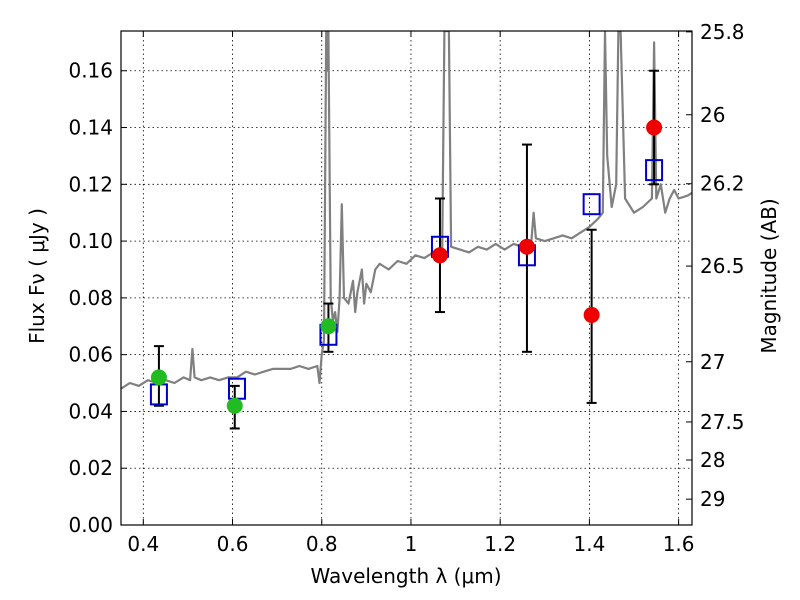 The image size is (800, 600). I want to click on y2-tick-label: 28, so click(712, 460).